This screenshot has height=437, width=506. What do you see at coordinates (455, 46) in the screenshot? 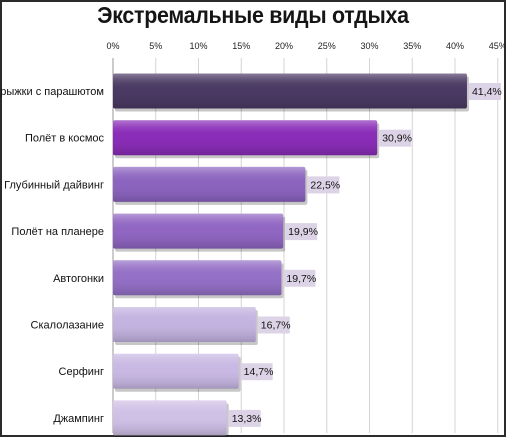
I see `x-tick-label: 40%` at bounding box center [455, 46].